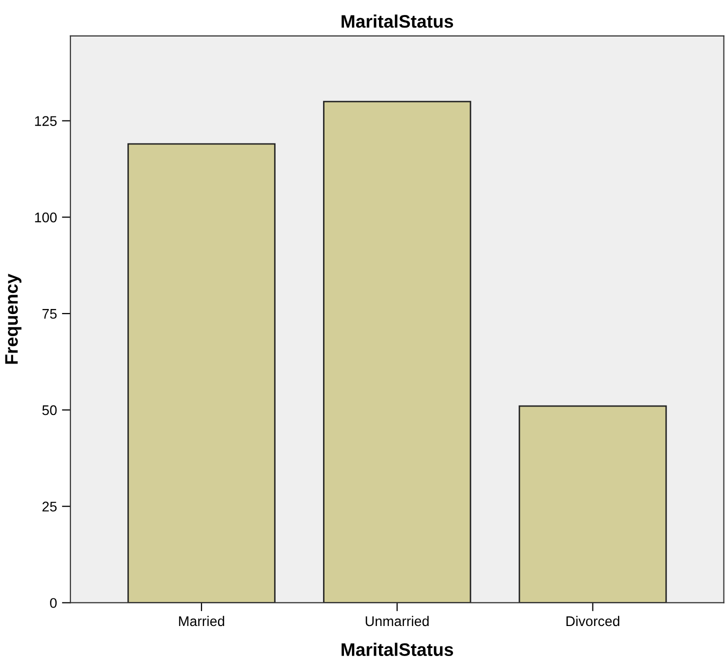 This screenshot has height=666, width=726. What do you see at coordinates (397, 621) in the screenshot?
I see `x-tick-label: Unmarried` at bounding box center [397, 621].